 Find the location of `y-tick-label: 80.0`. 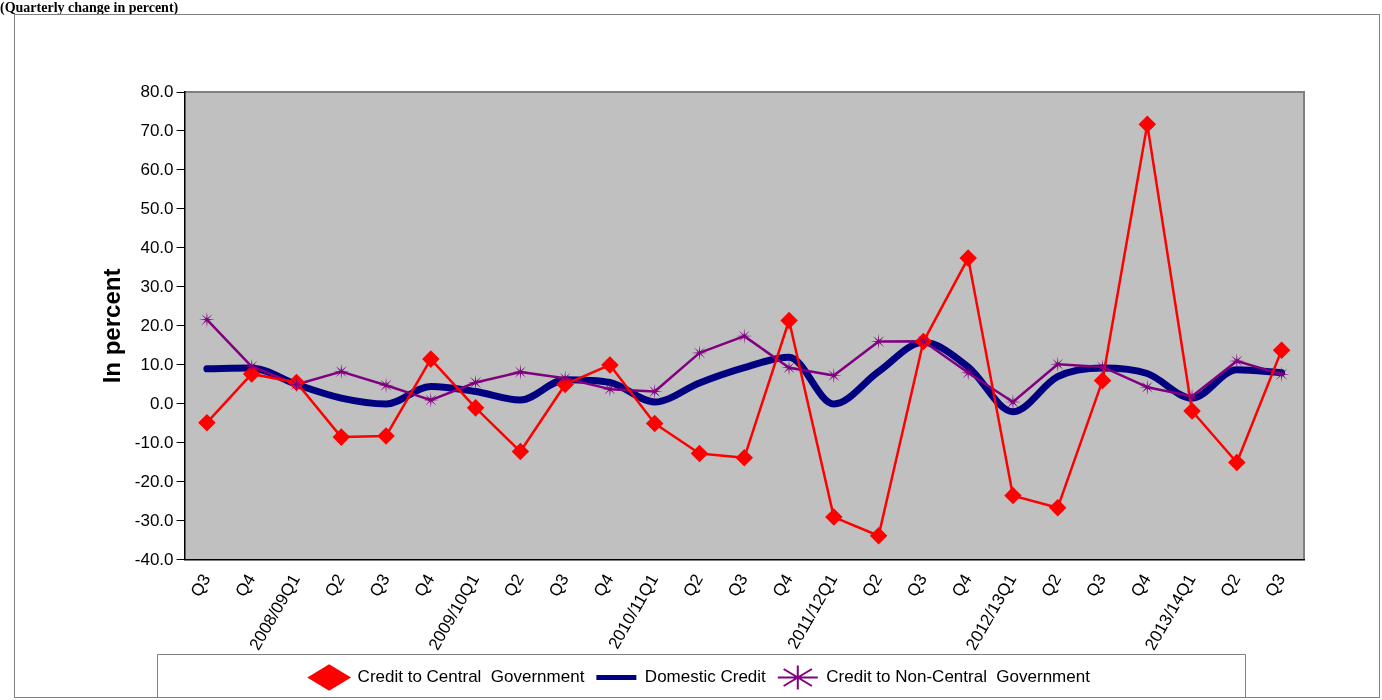

y-tick-label: 80.0 is located at coordinates (157, 91).